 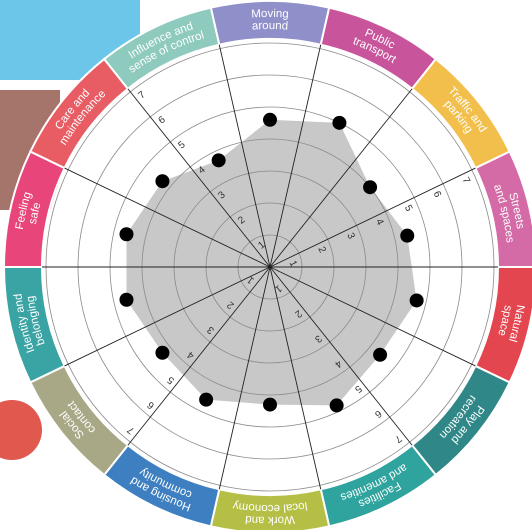 I want to click on tree-background, so click(x=21, y=430).